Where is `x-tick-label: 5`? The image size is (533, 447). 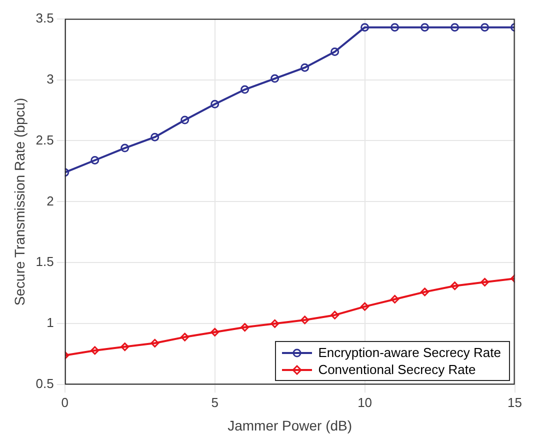 x-tick-label: 5 is located at coordinates (214, 402).